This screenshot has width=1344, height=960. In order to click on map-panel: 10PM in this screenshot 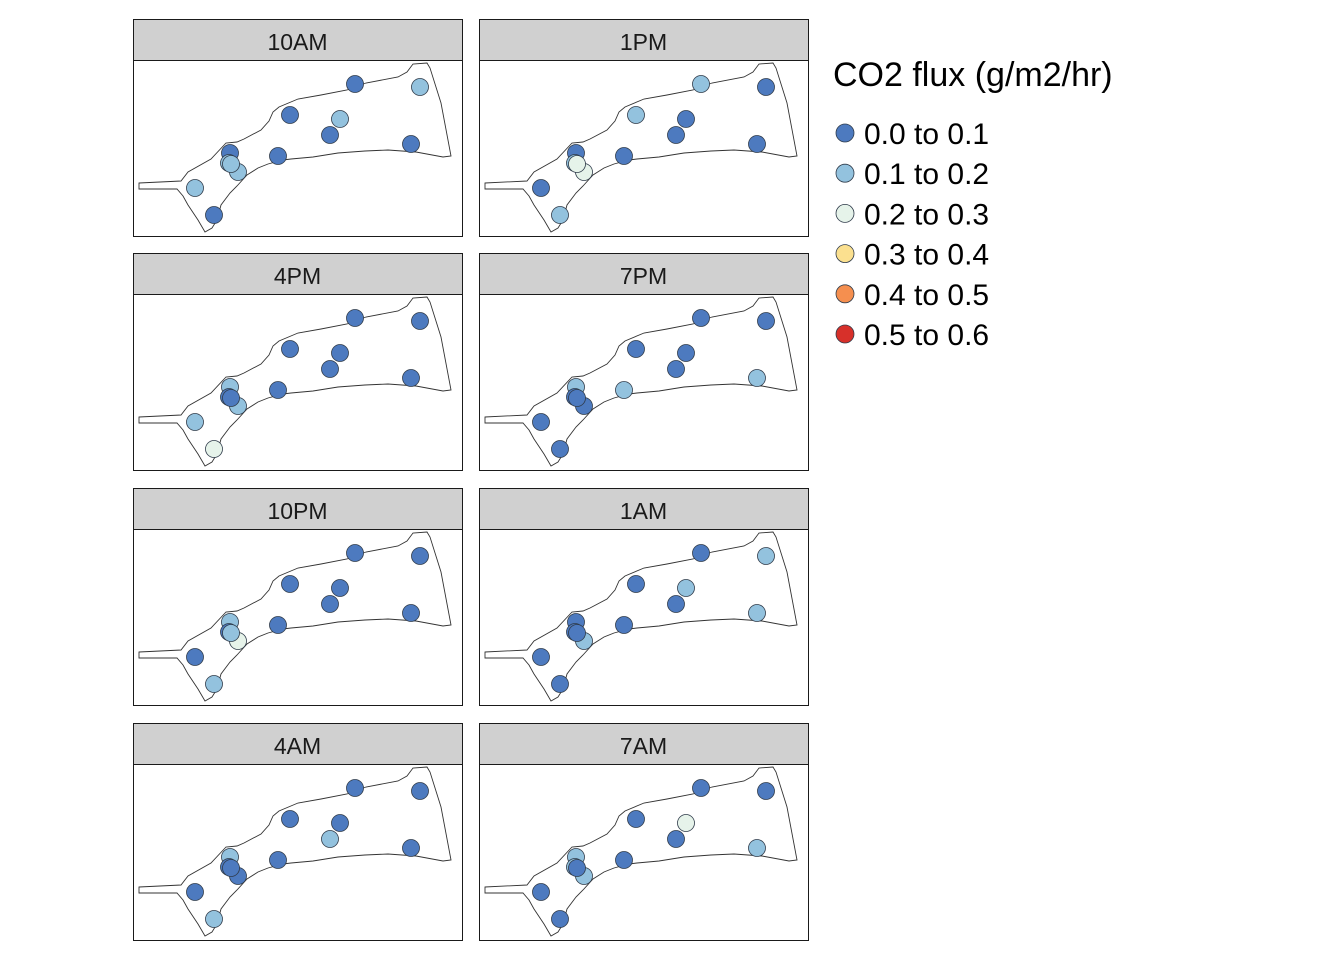, I will do `click(298, 597)`.